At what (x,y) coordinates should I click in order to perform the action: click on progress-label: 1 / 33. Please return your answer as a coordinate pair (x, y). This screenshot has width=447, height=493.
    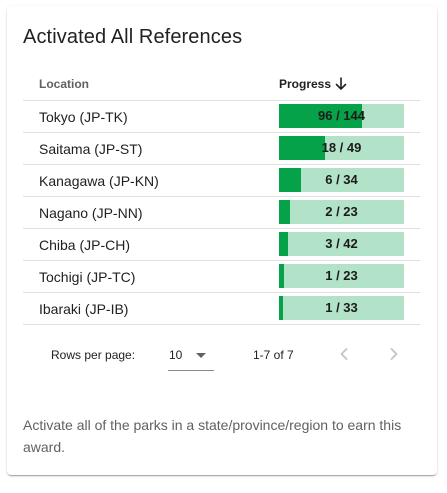
    Looking at the image, I should click on (341, 307).